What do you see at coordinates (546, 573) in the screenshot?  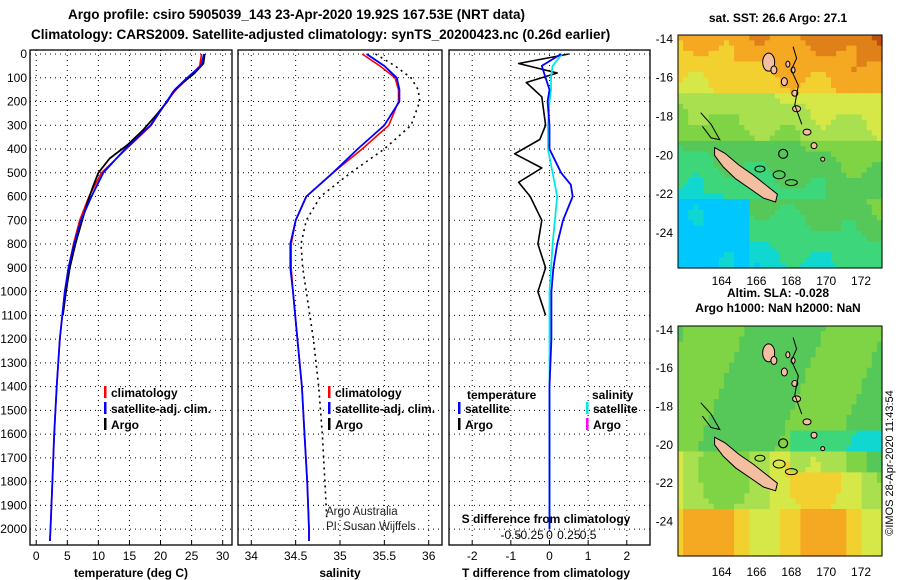 I see `diff-axis-title: T difference from climatology` at bounding box center [546, 573].